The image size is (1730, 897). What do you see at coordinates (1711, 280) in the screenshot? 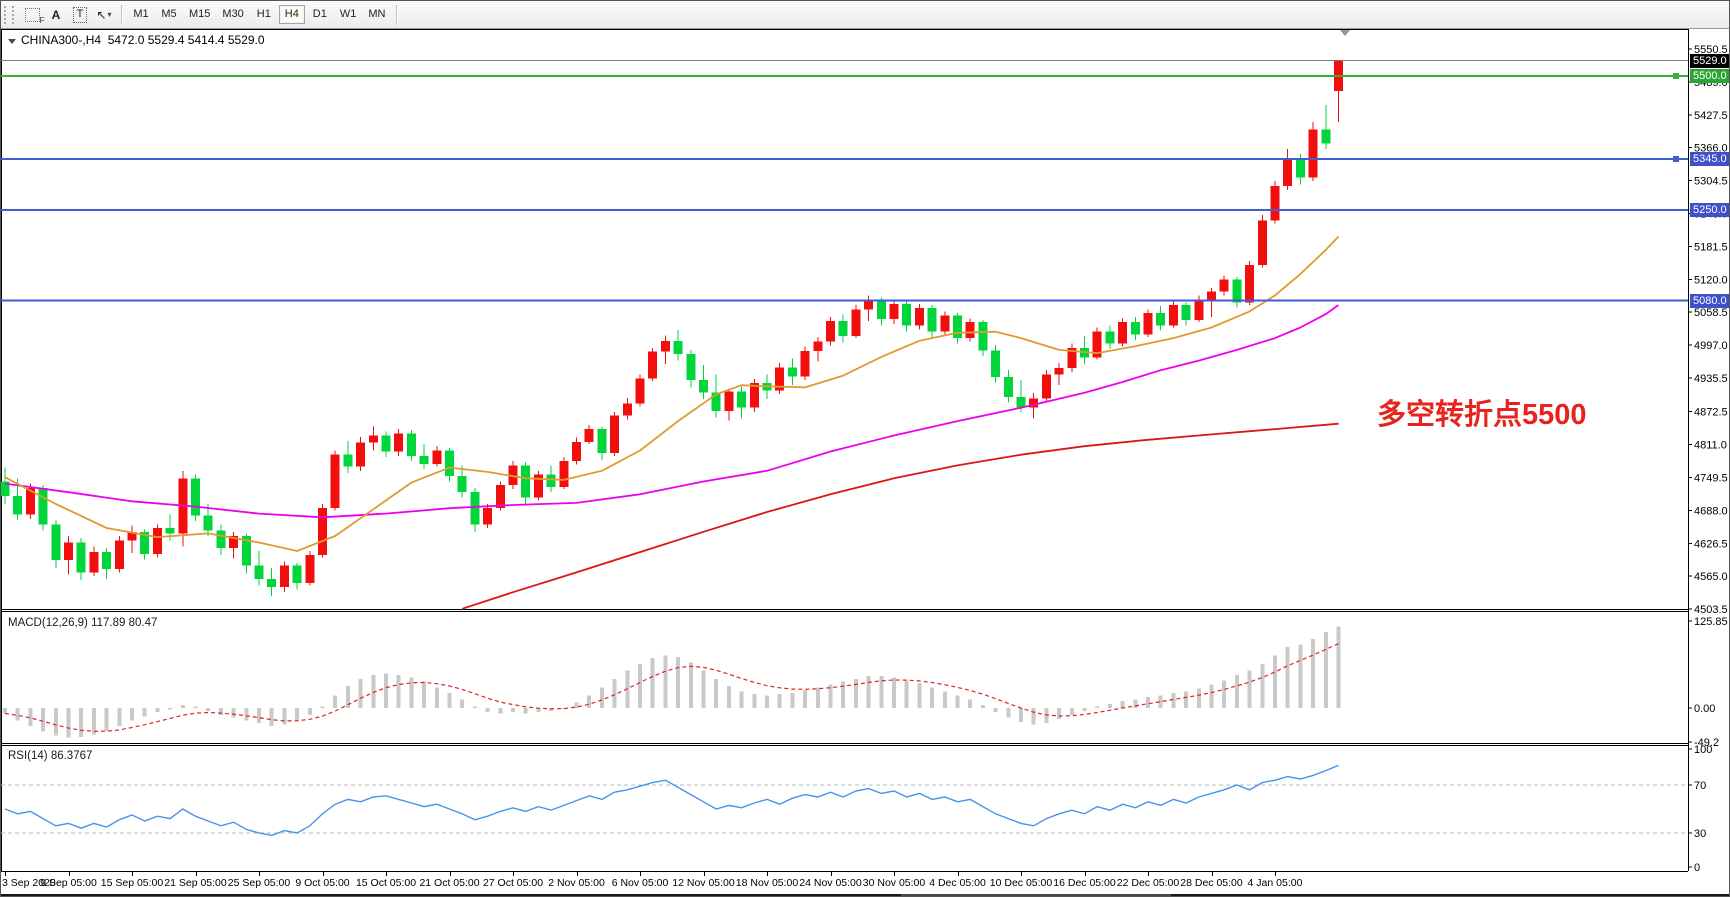
I see `svg-text: 5120.0` at bounding box center [1711, 280].